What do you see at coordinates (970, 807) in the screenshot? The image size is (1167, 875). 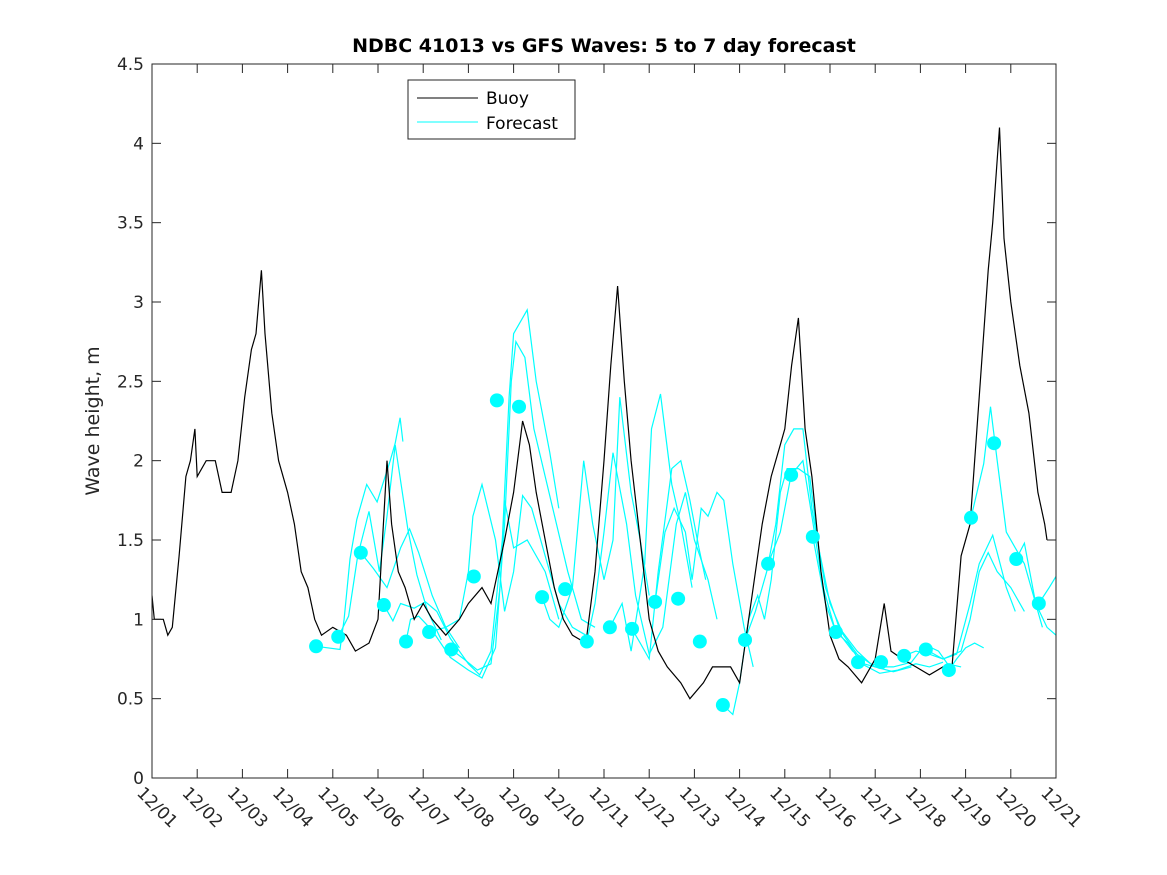 I see `x-tick-label: 12/19` at bounding box center [970, 807].